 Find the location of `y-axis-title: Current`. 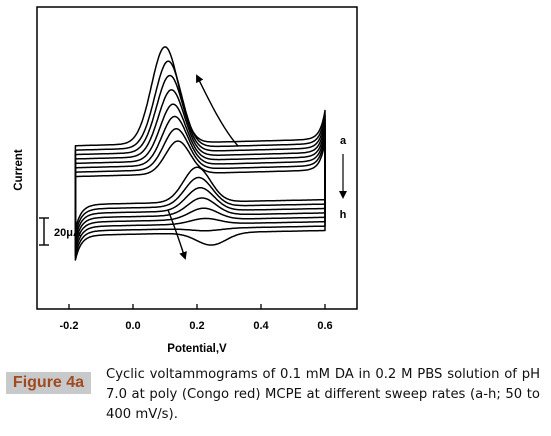

y-axis-title: Current is located at coordinates (19, 170).